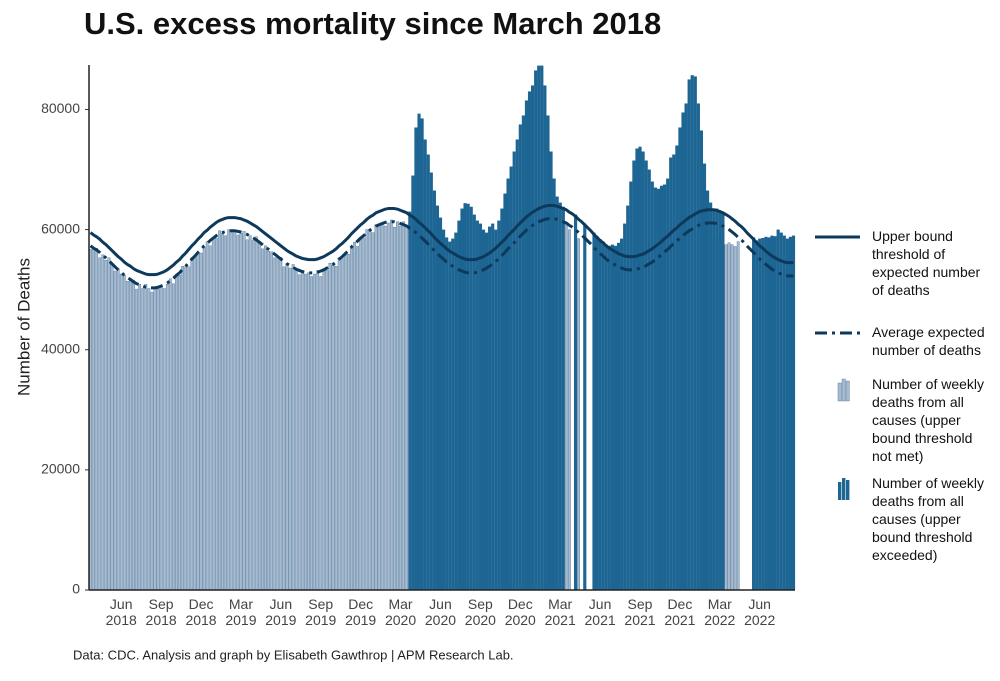 Image resolution: width=1000 pixels, height=681 pixels. I want to click on x-tick-label: Jun 2020, so click(440, 612).